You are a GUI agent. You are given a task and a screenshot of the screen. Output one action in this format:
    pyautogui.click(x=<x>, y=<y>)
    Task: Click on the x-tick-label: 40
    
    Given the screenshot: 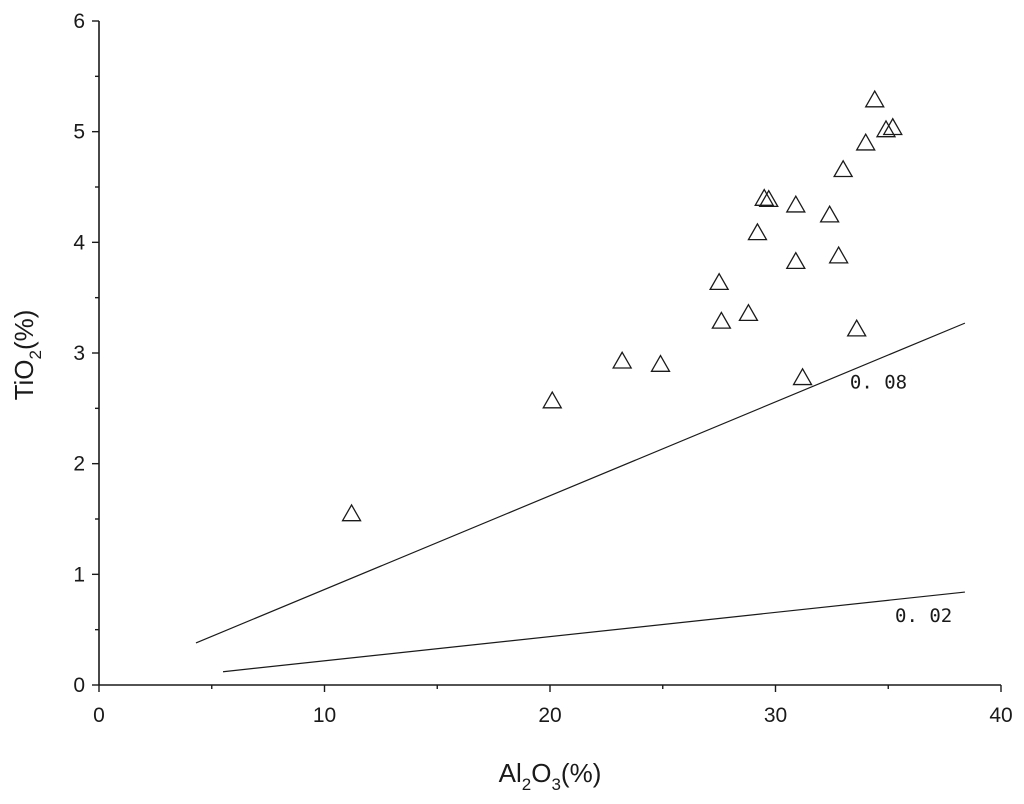 What is the action you would take?
    pyautogui.click(x=1000, y=715)
    